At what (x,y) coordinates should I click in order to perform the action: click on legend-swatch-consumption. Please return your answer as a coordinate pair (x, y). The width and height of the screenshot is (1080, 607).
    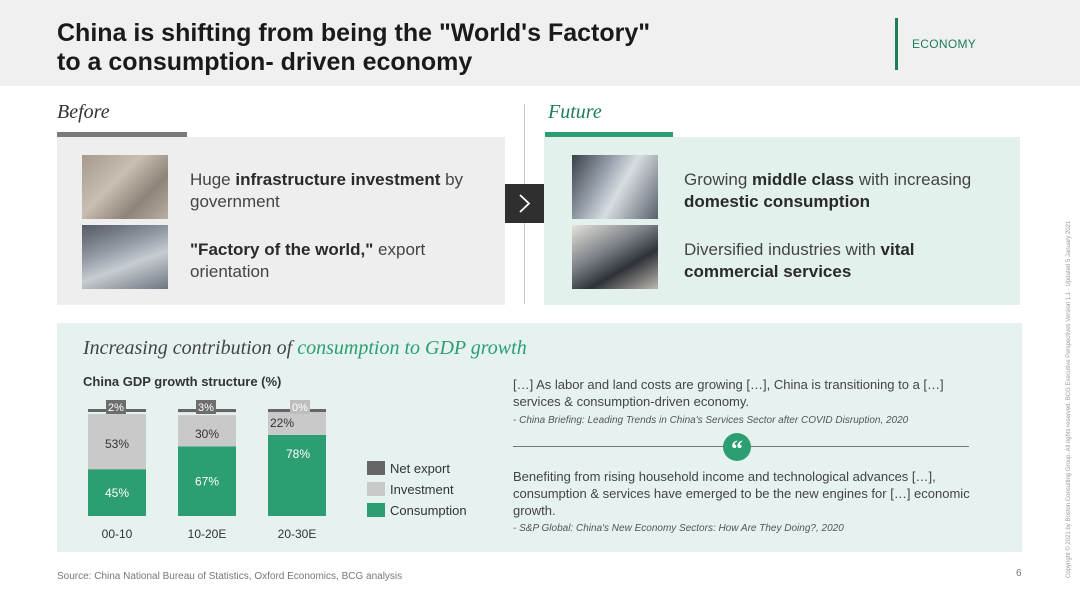
    Looking at the image, I should click on (376, 510).